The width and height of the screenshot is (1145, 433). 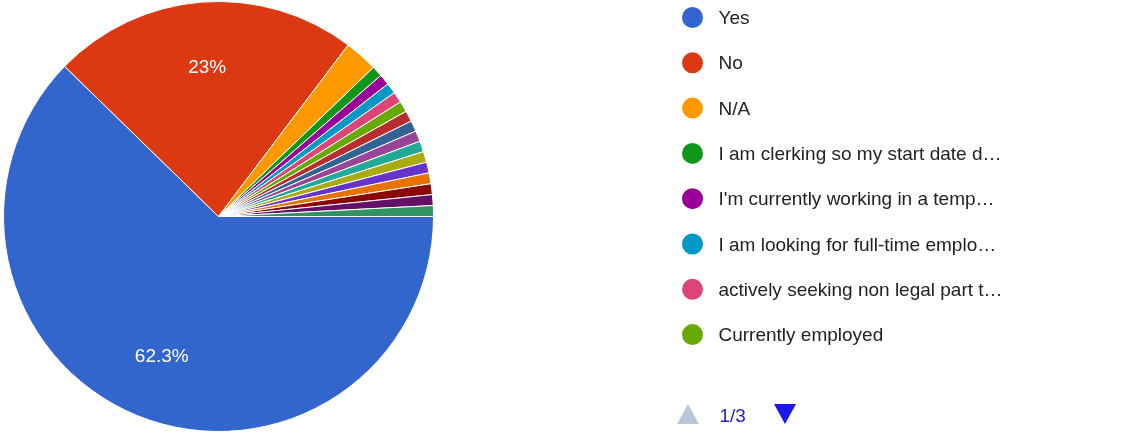 What do you see at coordinates (730, 63) in the screenshot?
I see `legend-label: No` at bounding box center [730, 63].